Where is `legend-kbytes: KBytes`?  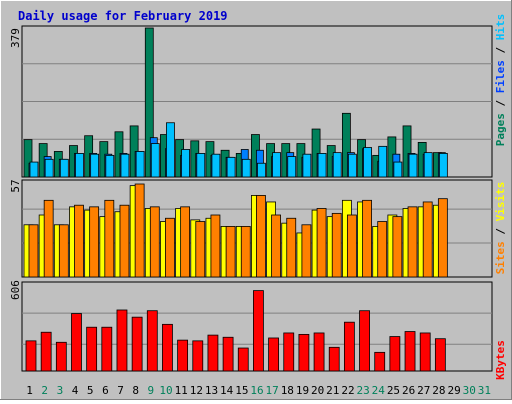
legend-kbytes: KBytes is located at coordinates (500, 360).